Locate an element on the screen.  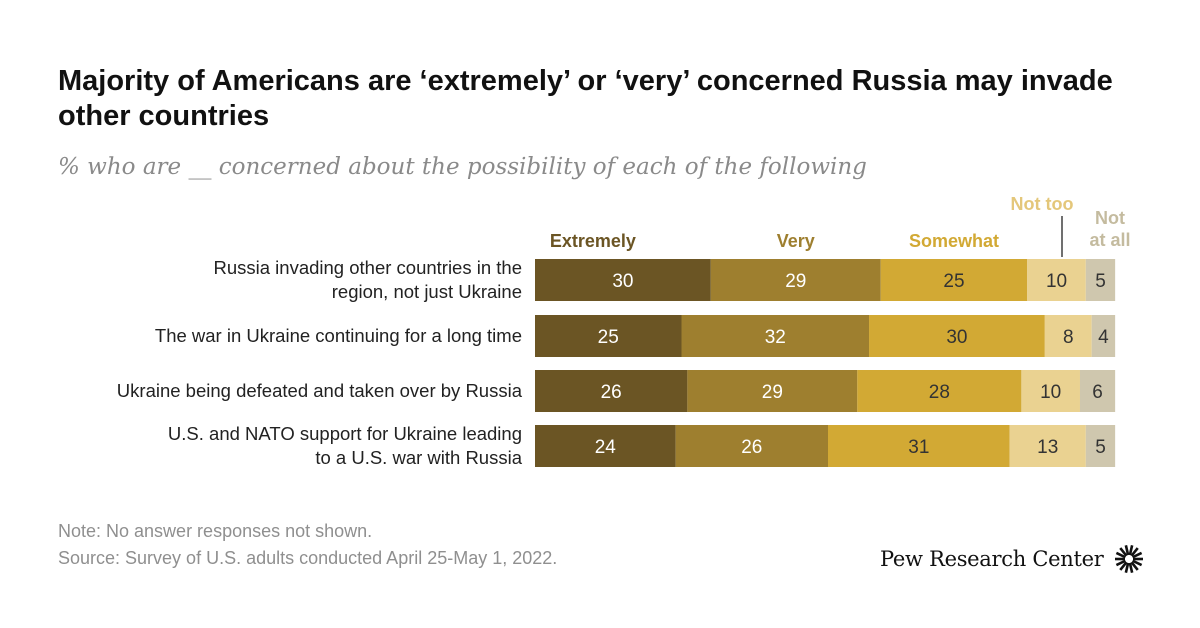
value-label: 28 is located at coordinates (939, 392).